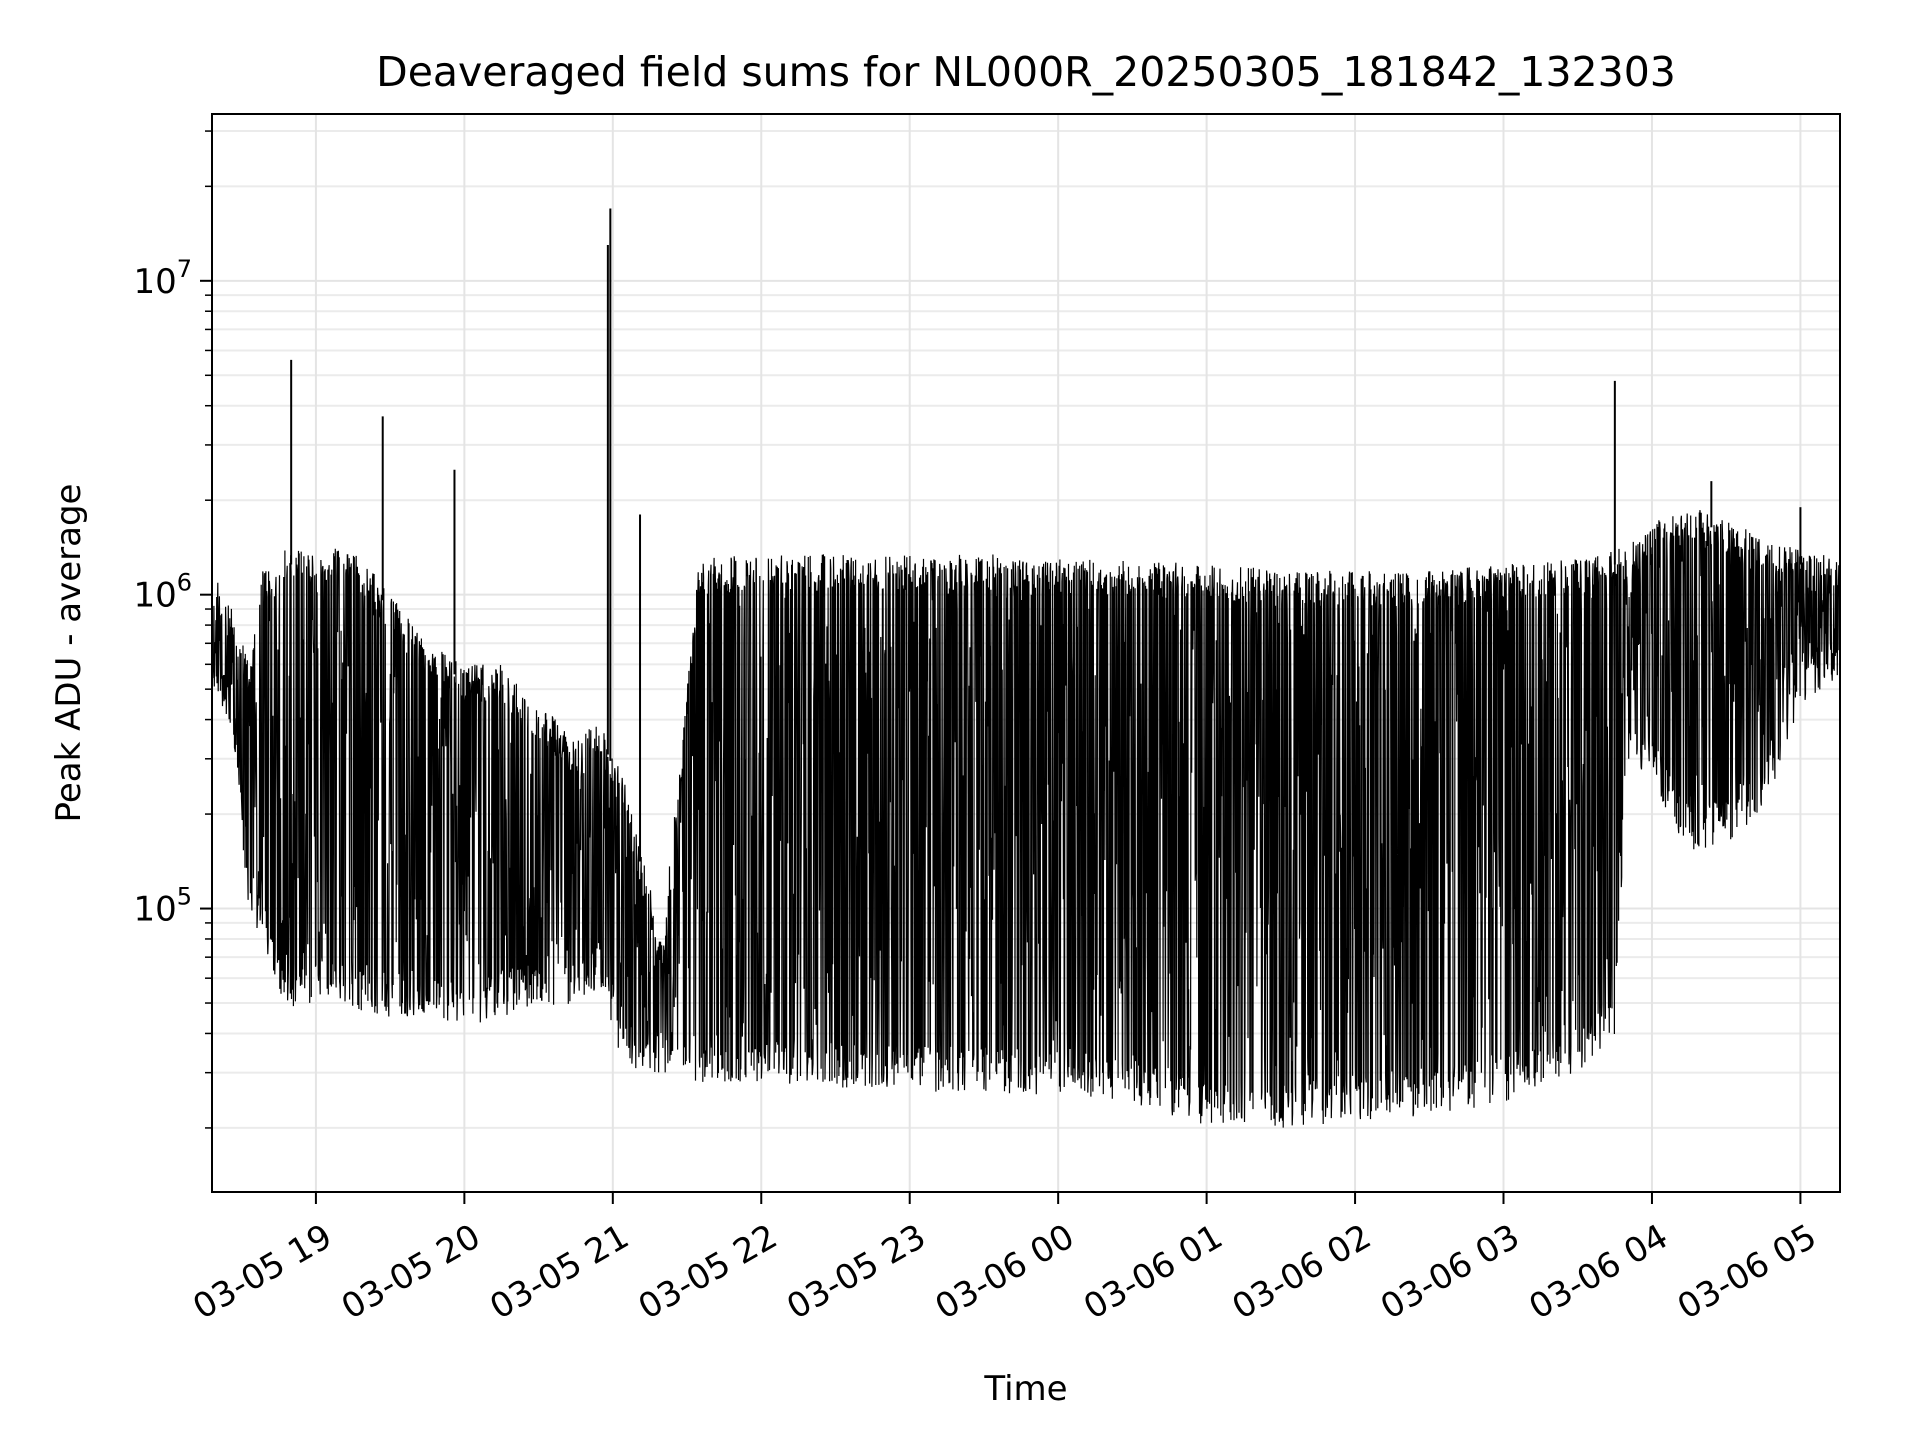  Describe the element at coordinates (69, 653) in the screenshot. I see `y-axis-label: Peak ADU - average` at that location.